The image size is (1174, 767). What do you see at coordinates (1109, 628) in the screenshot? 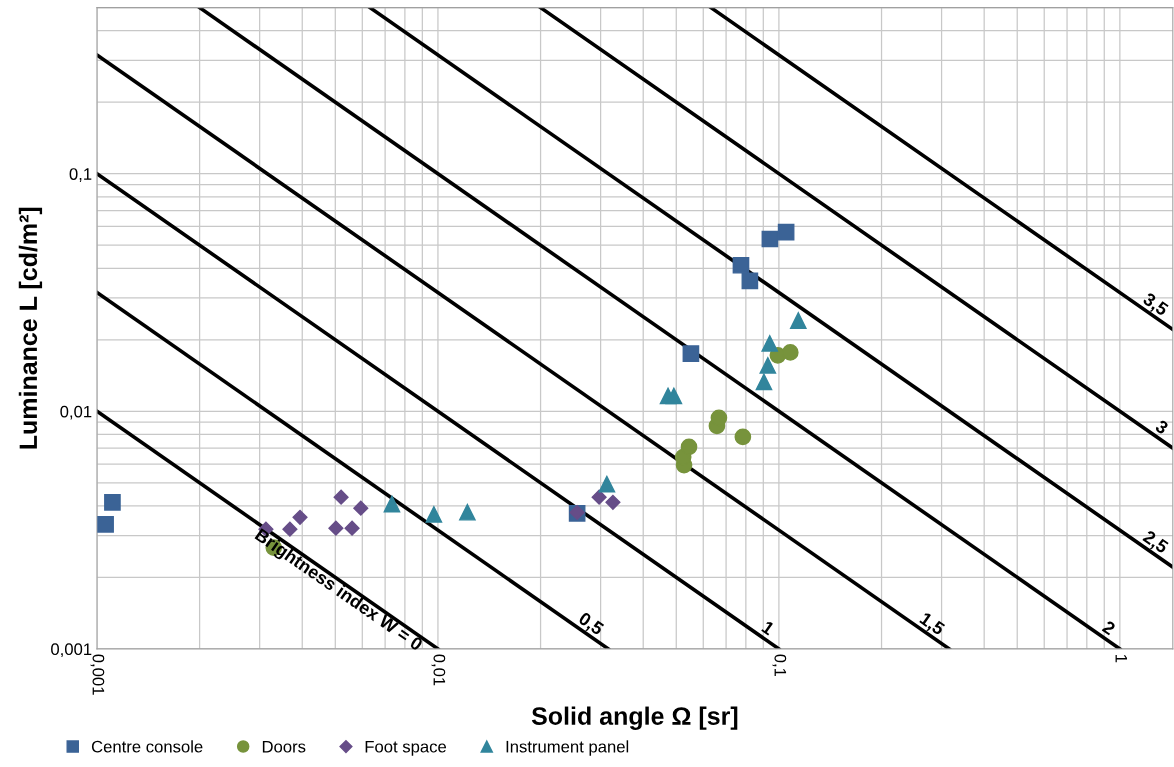
I see `text: 2` at bounding box center [1109, 628].